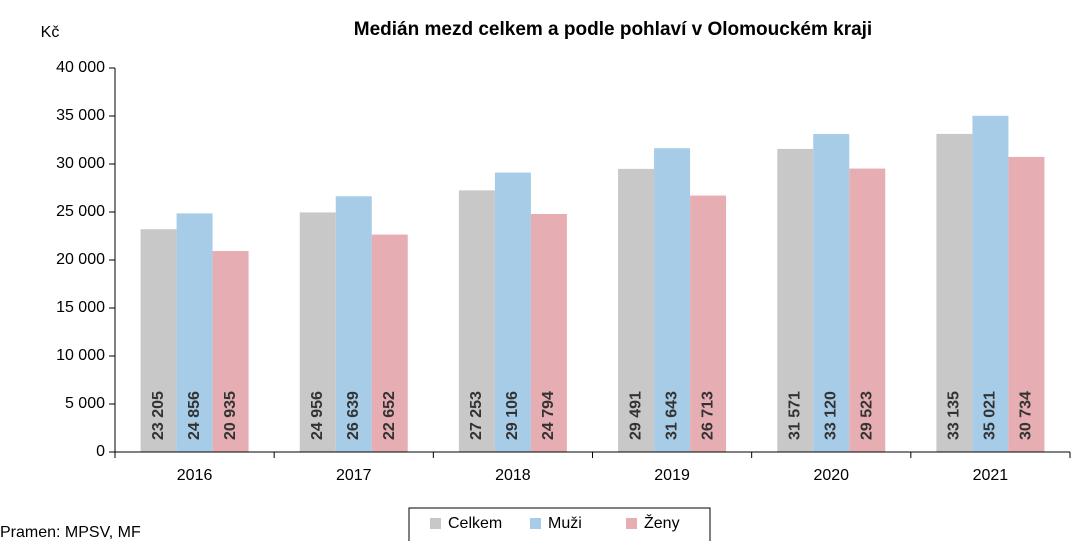 This screenshot has width=1086, height=541. I want to click on x-tick-label: 2018, so click(513, 475).